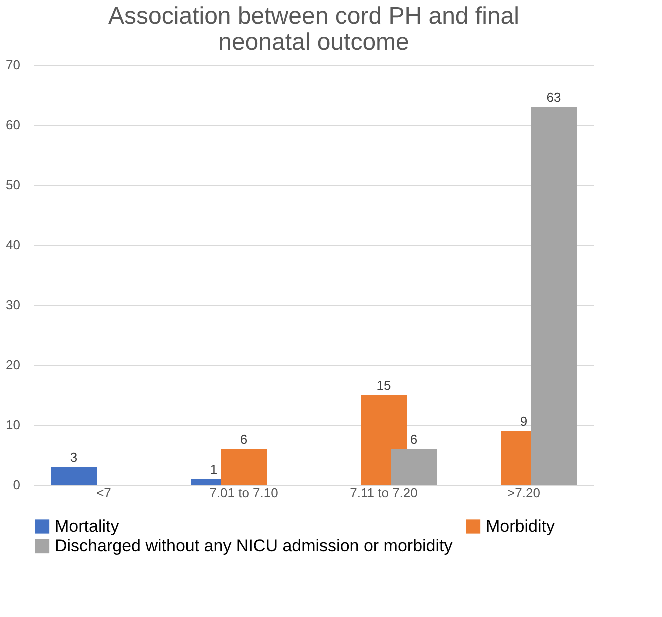 The width and height of the screenshot is (662, 617). Describe the element at coordinates (384, 493) in the screenshot. I see `x-tick-label: 7.11 to 7.20` at that location.